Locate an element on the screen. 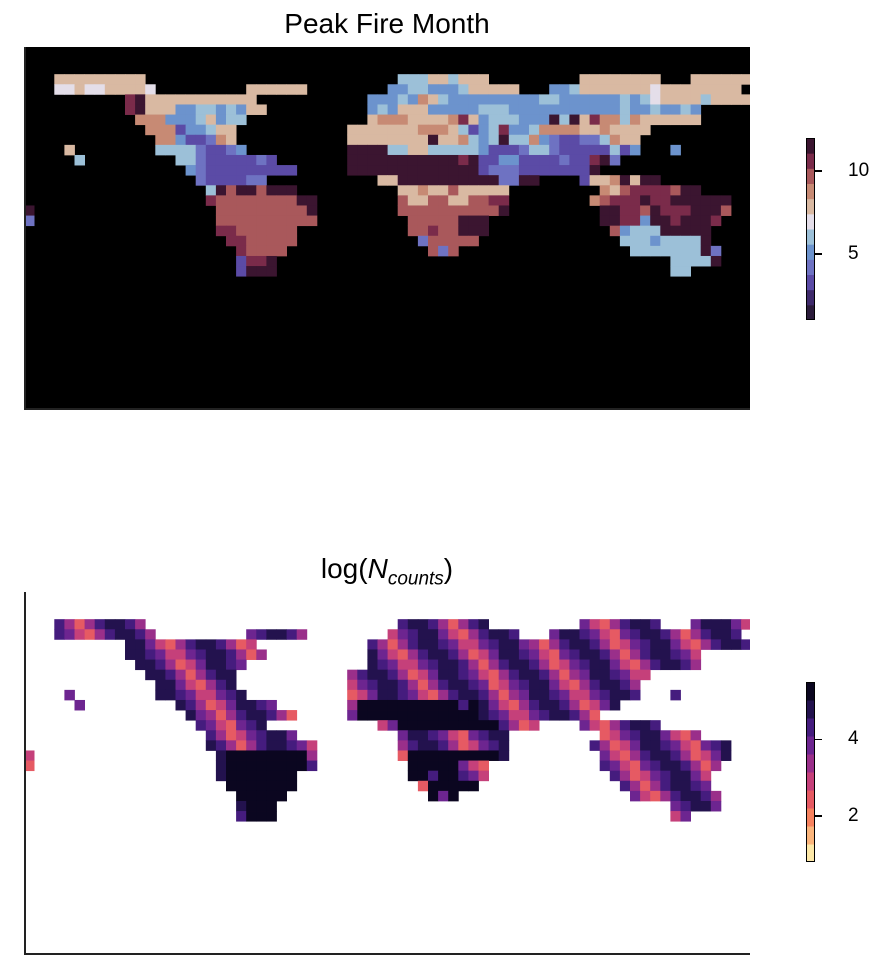 Image resolution: width=886 pixels, height=979 pixels. title-var: N is located at coordinates (377, 568).